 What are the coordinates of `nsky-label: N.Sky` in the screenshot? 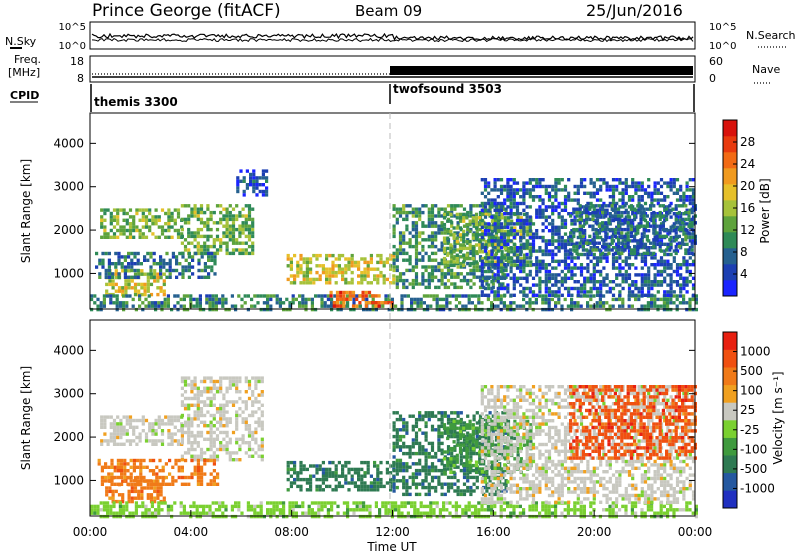 It's located at (21, 41).